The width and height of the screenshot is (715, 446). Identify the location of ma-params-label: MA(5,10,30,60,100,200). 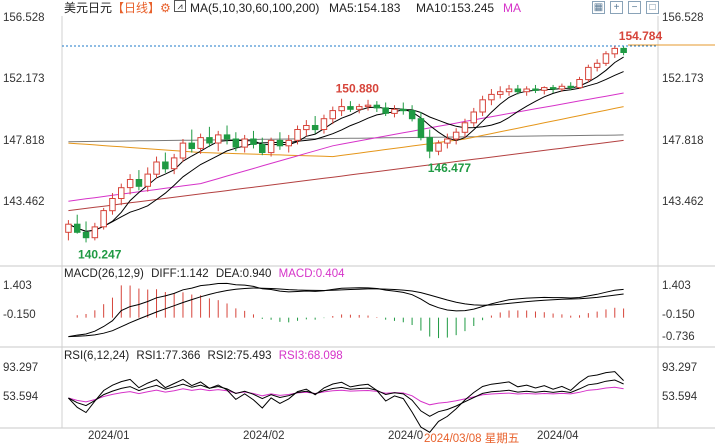
(255, 8).